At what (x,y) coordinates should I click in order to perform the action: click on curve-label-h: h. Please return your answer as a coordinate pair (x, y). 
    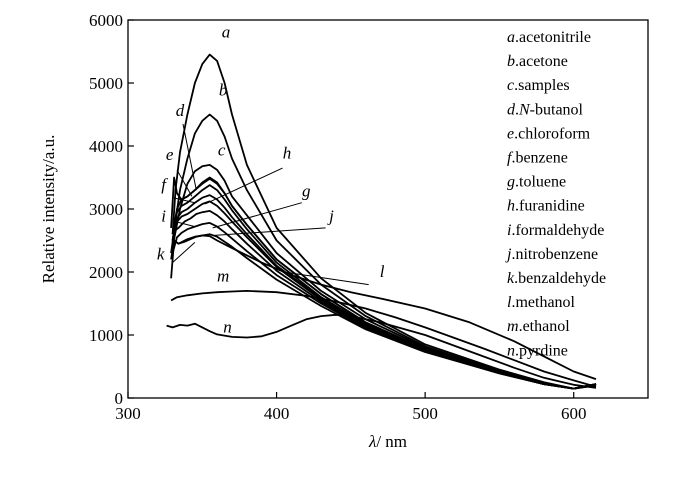
    Looking at the image, I should click on (287, 153).